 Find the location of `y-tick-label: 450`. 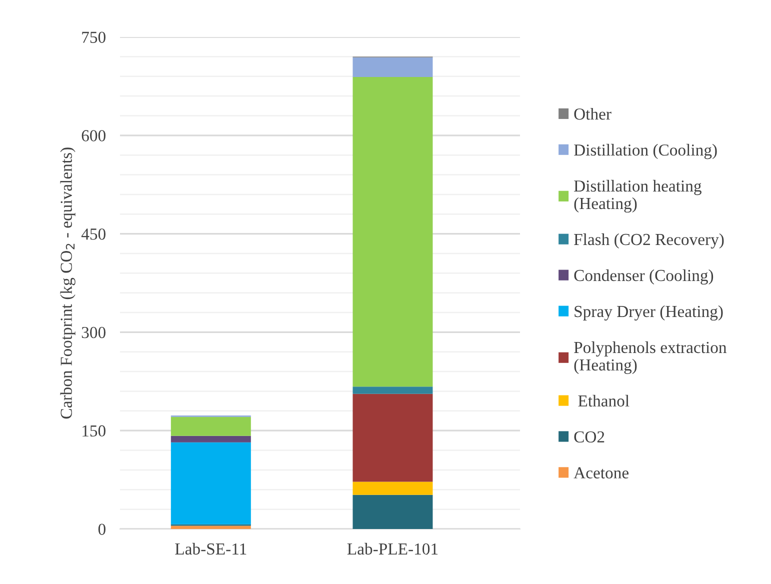

y-tick-label: 450 is located at coordinates (93, 234).